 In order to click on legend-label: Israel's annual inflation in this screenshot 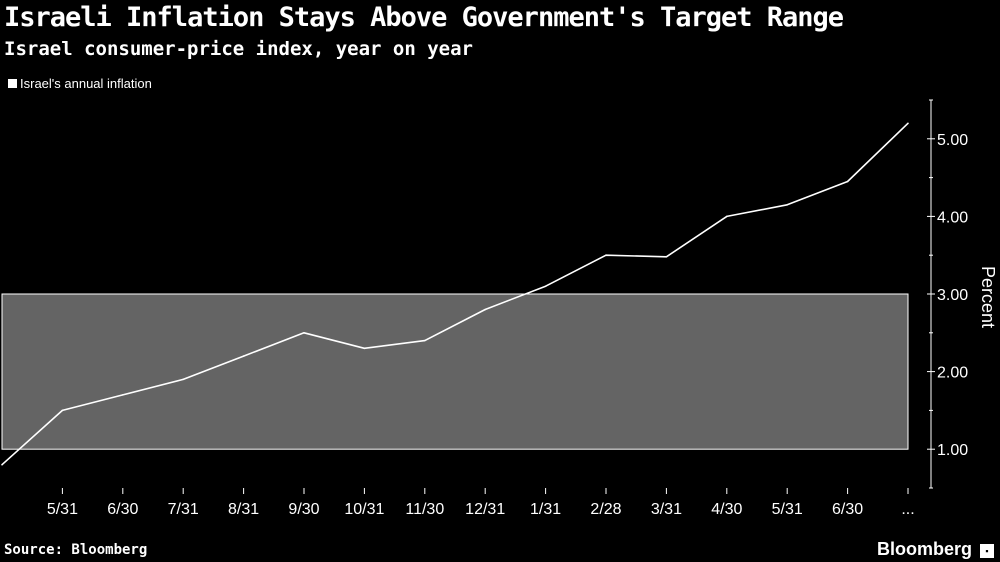, I will do `click(86, 83)`.